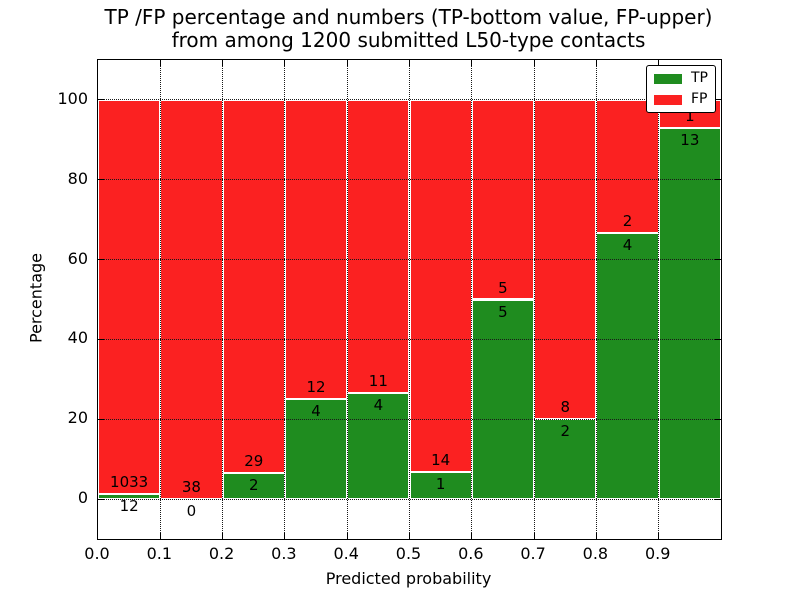  I want to click on tp-count-label: 13, so click(690, 140).